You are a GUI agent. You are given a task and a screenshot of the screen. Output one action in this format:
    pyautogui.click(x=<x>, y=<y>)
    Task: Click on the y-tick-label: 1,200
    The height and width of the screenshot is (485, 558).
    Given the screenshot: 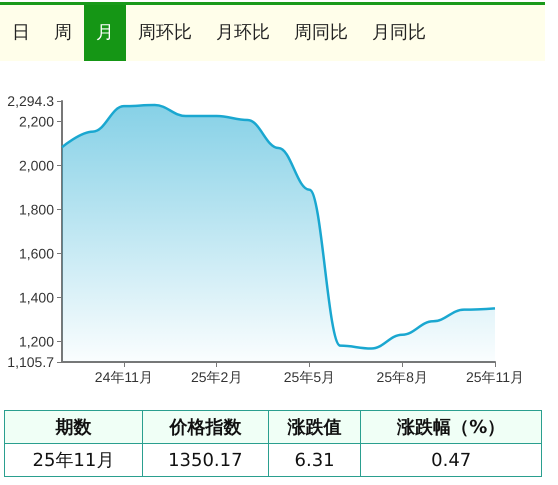 What is the action you would take?
    pyautogui.click(x=36, y=341)
    